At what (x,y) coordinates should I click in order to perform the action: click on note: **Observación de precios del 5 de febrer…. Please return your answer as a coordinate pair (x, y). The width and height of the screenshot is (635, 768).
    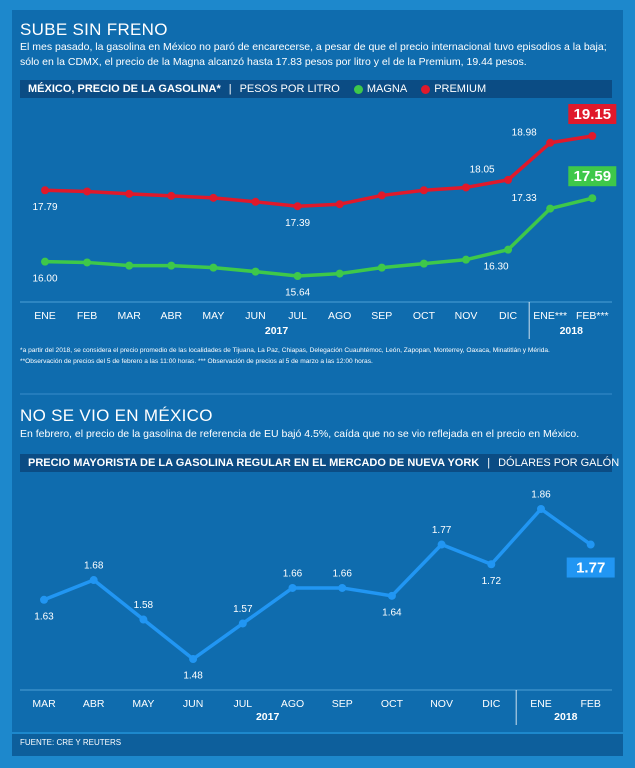
    Looking at the image, I should click on (196, 361).